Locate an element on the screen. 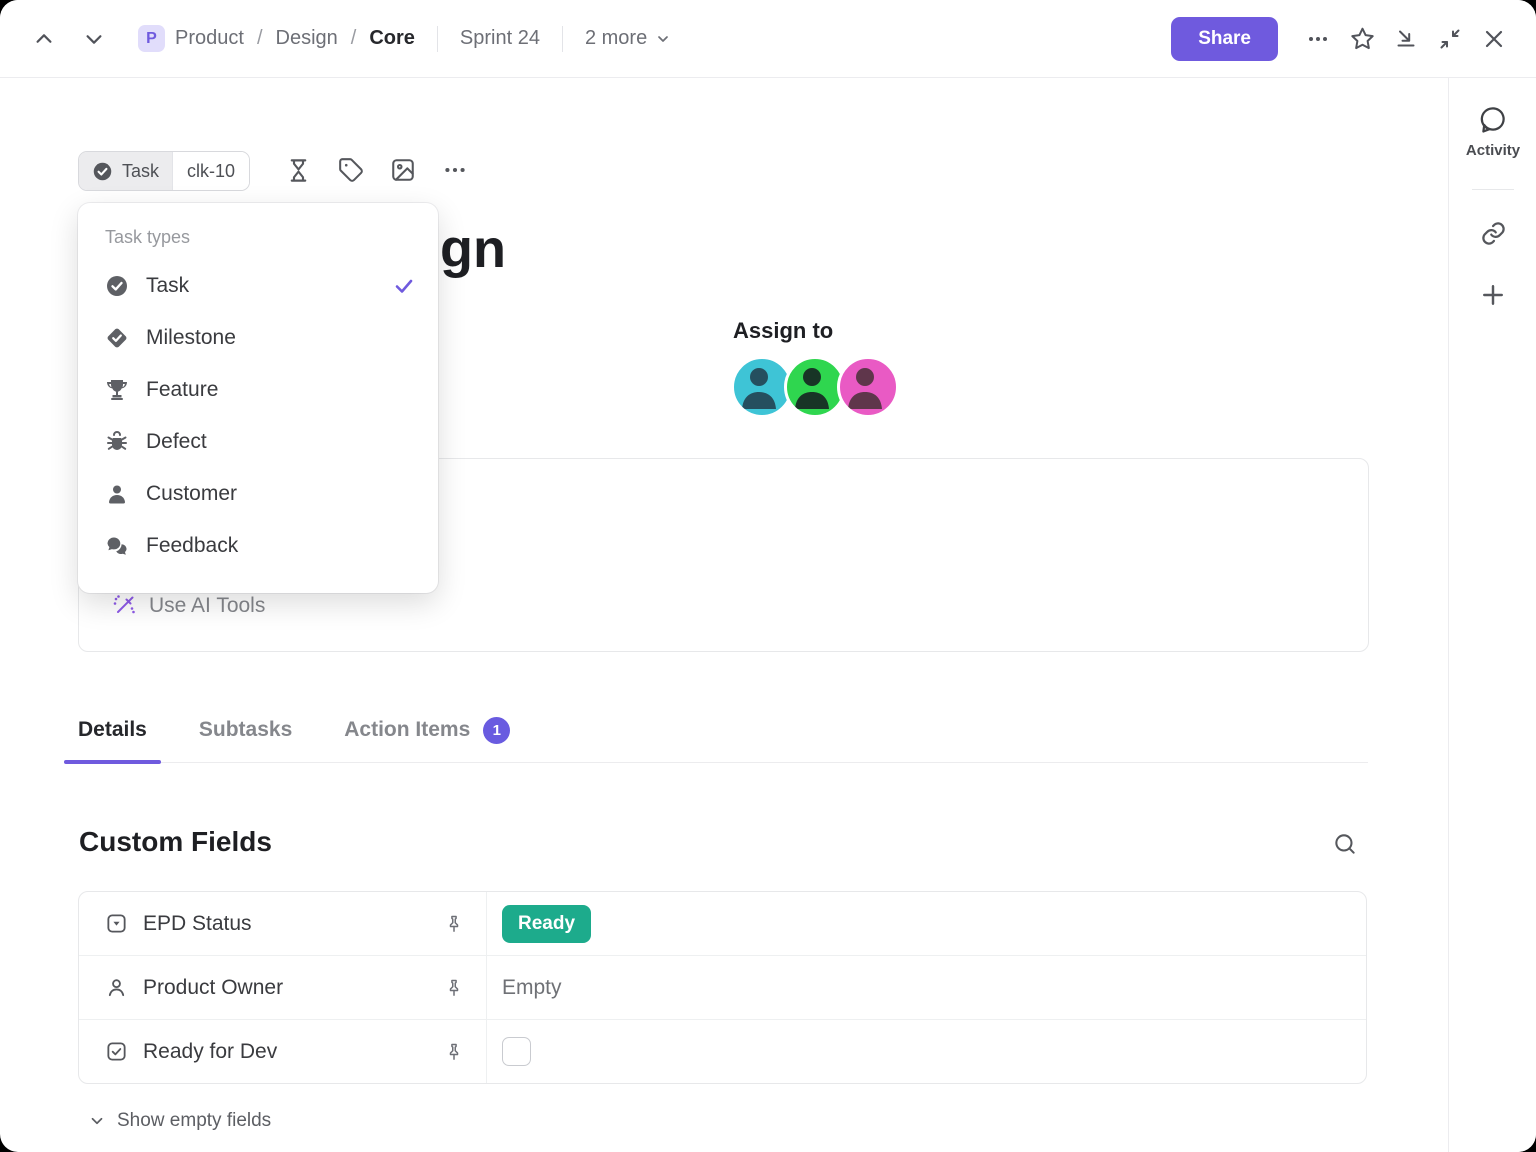 This screenshot has width=1536, height=1152. project-avatar: P is located at coordinates (151, 38).